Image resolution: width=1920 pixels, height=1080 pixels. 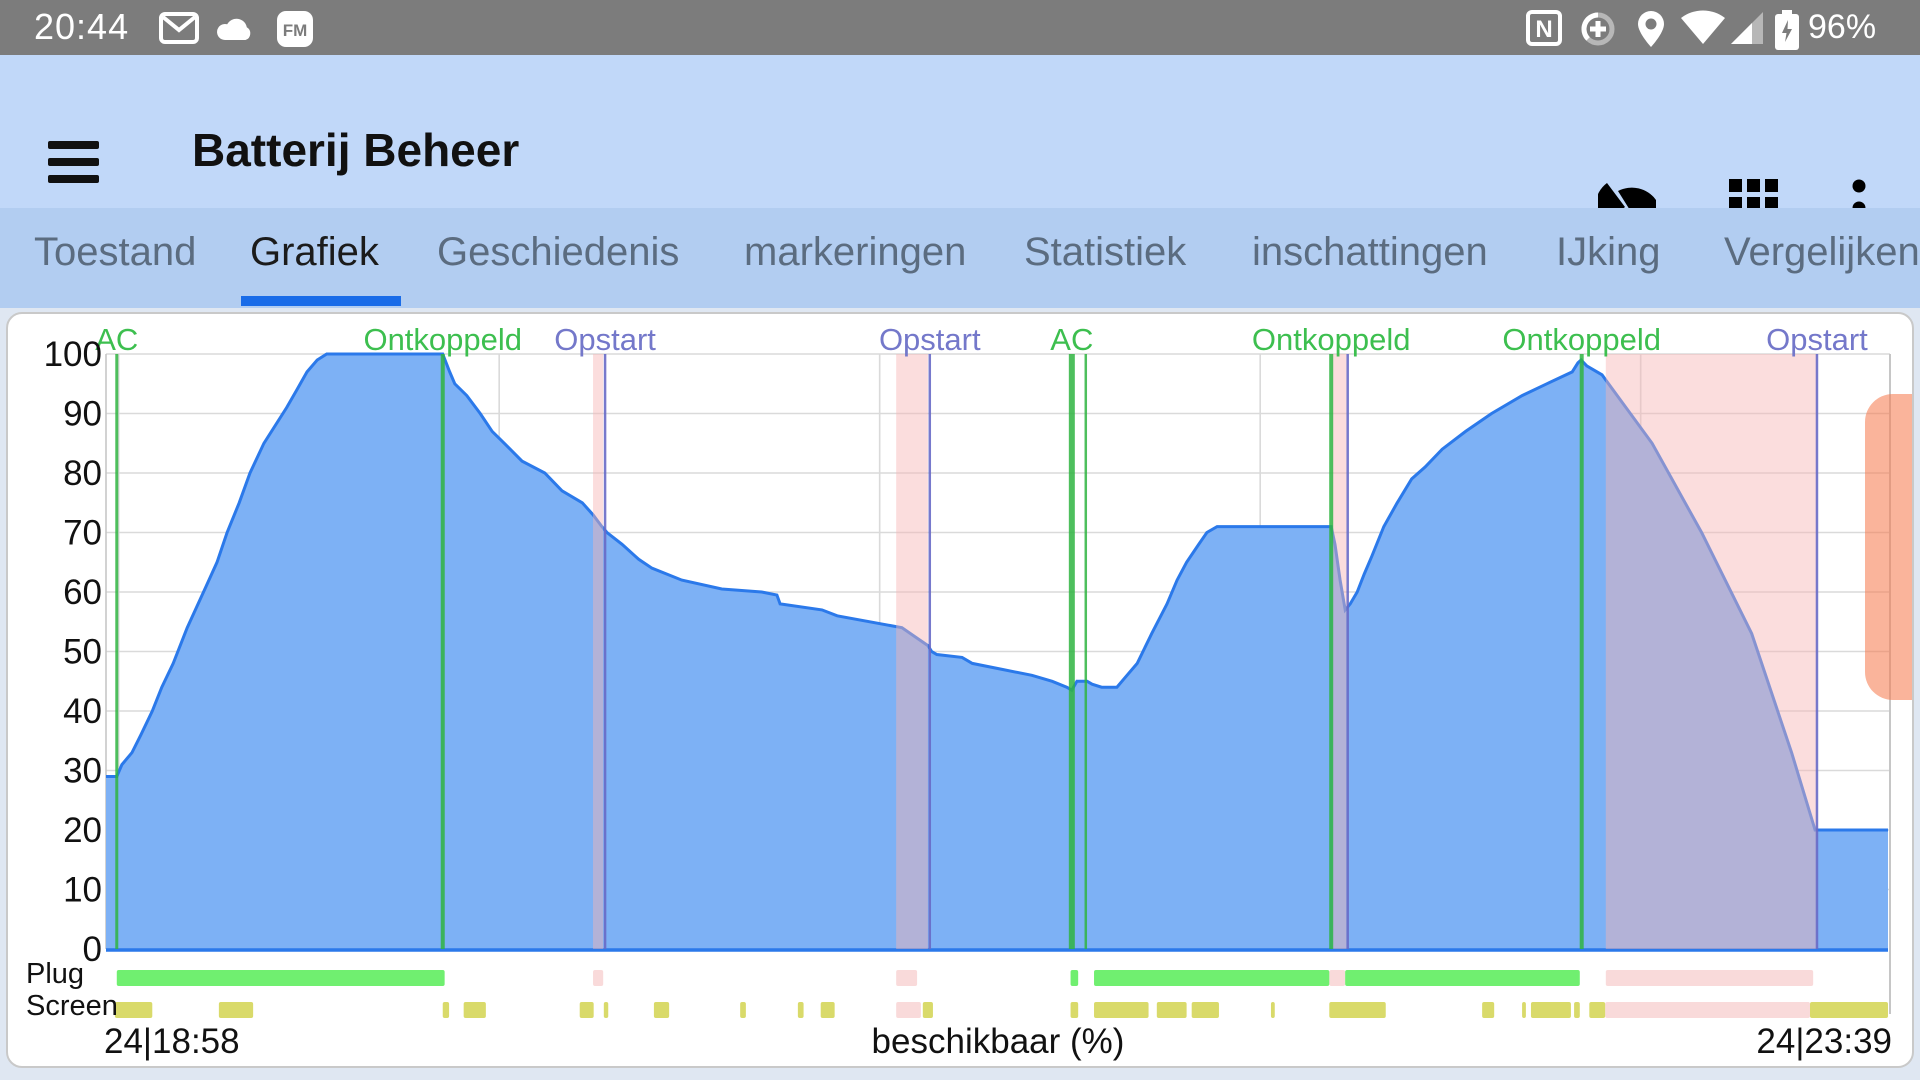 I want to click on y-tick-70: 70, so click(x=82, y=533).